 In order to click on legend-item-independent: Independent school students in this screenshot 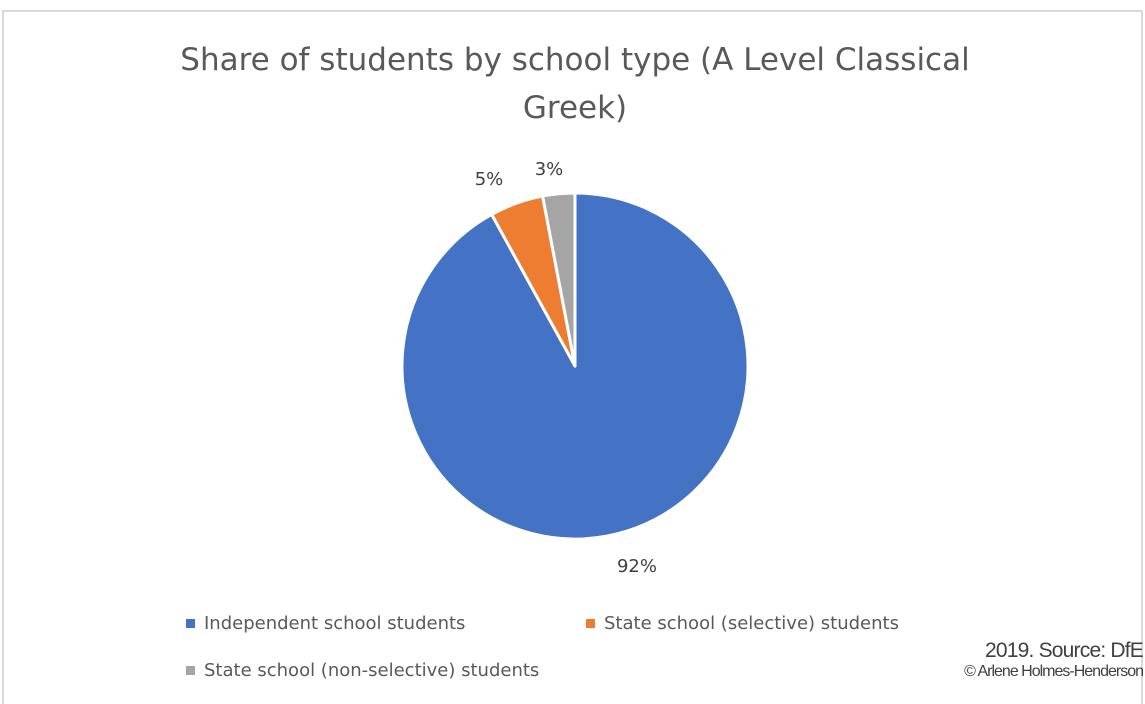, I will do `click(325, 623)`.